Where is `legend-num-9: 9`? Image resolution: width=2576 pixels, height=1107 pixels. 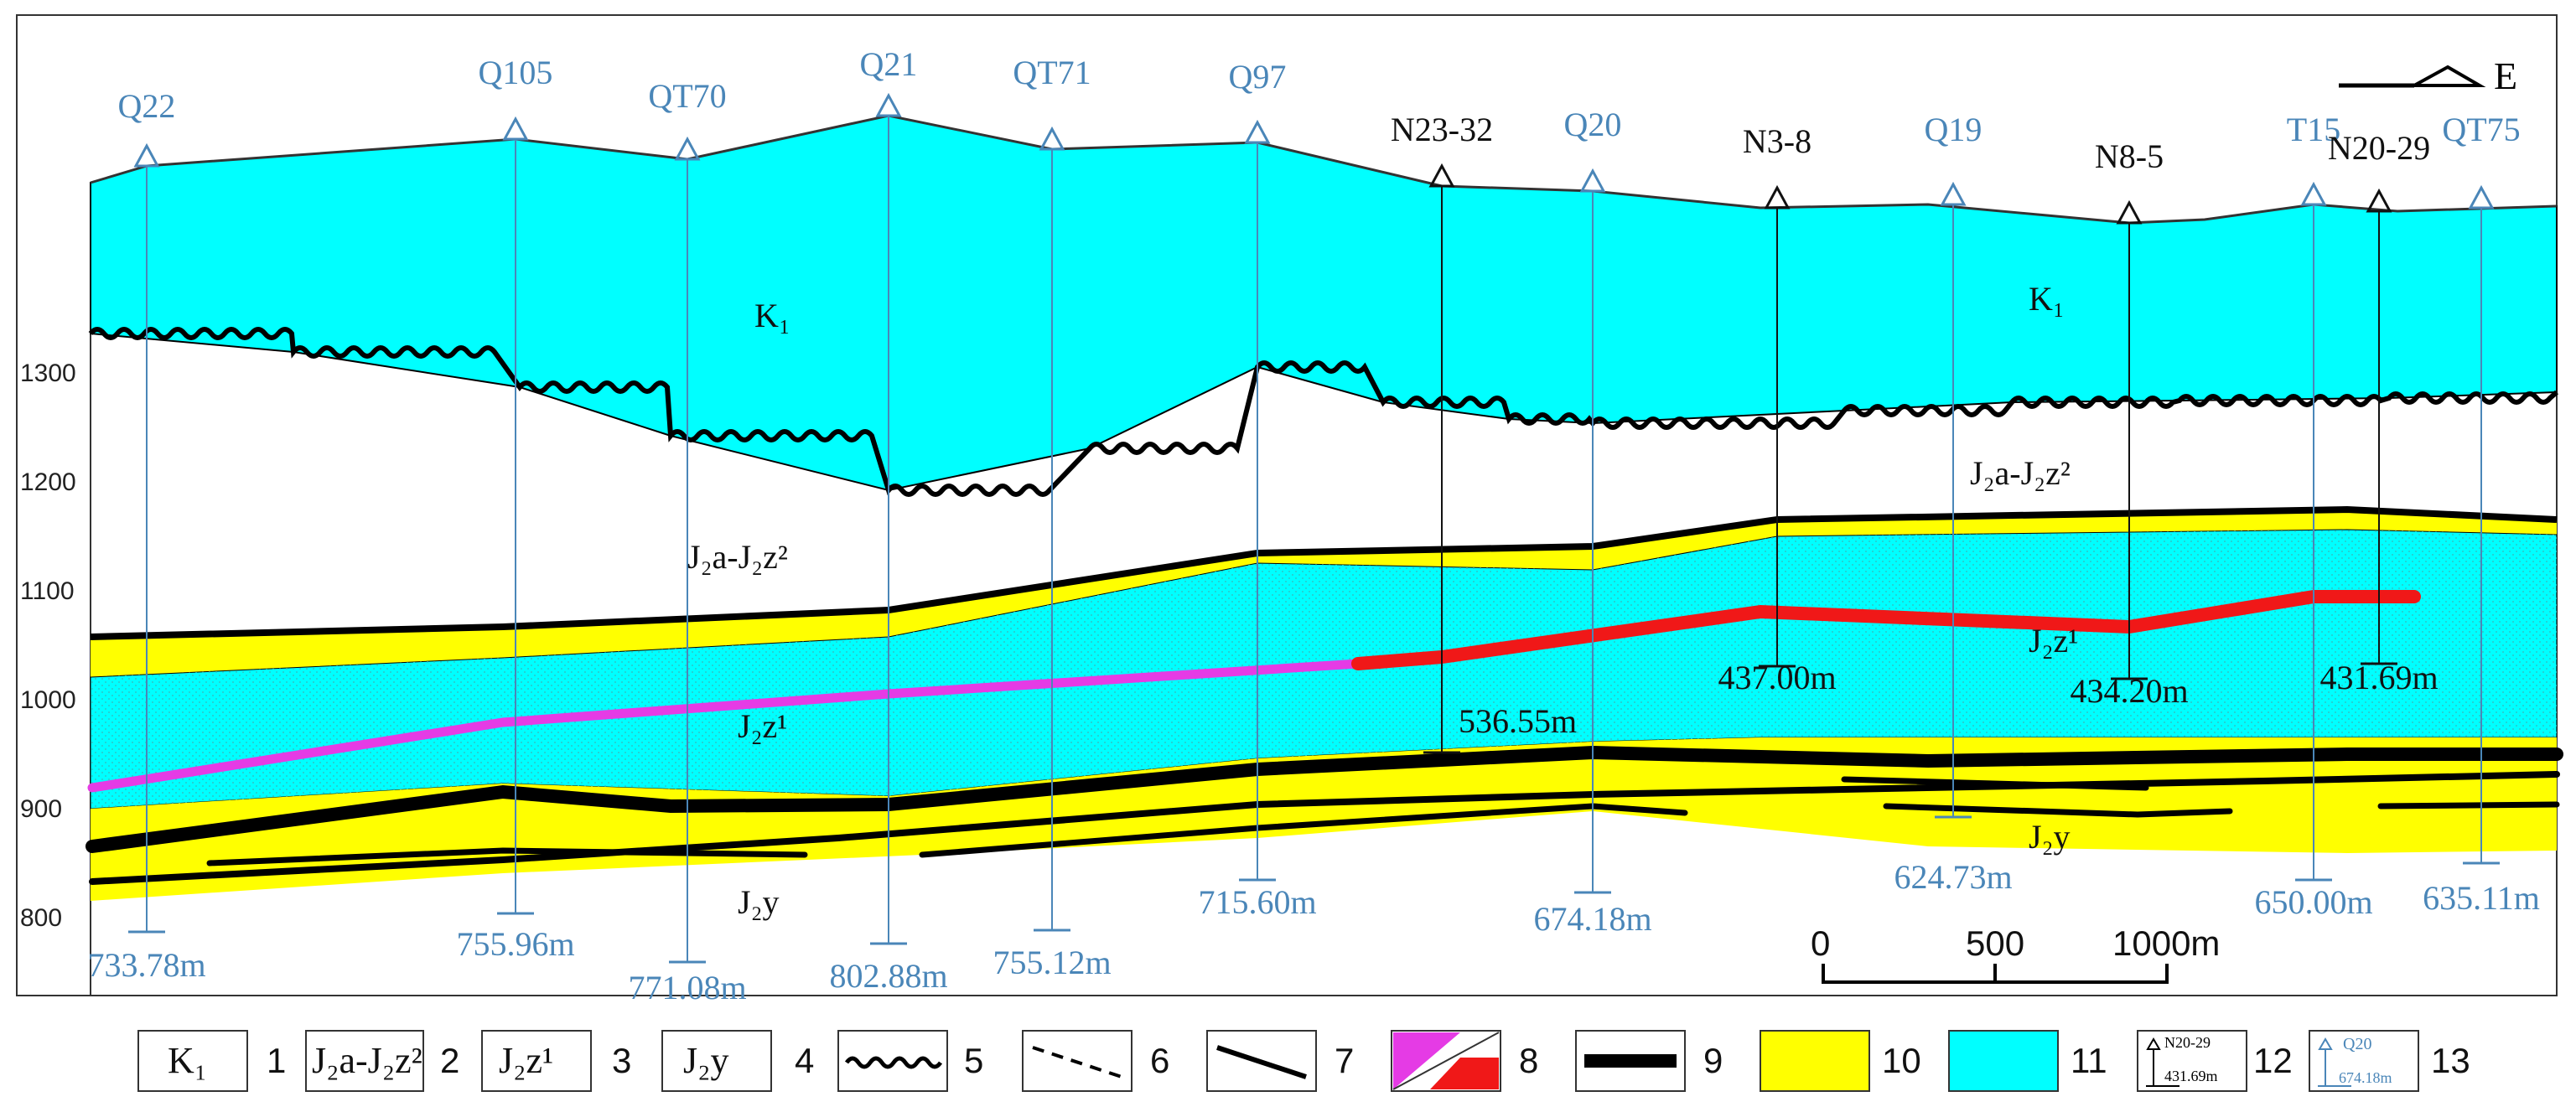 legend-num-9: 9 is located at coordinates (1713, 1061).